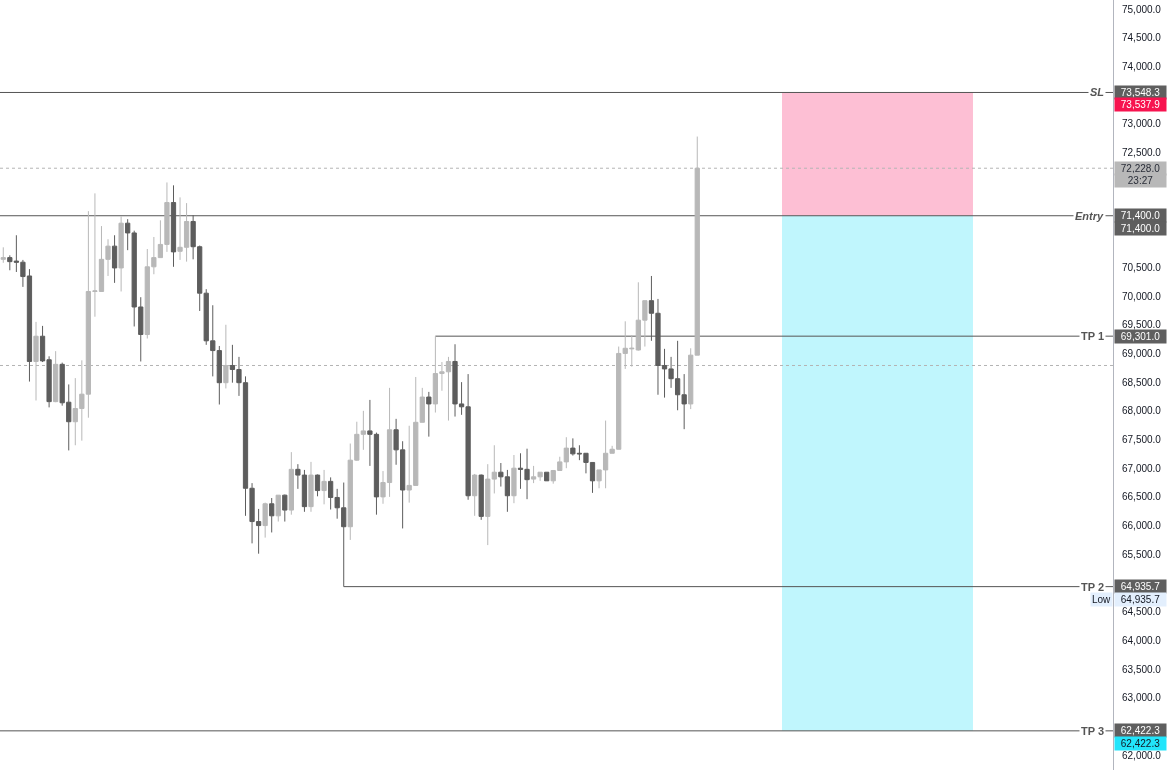 The image size is (1167, 770). Describe the element at coordinates (1142, 267) in the screenshot. I see `y-tick-label: 70,500.0` at that location.